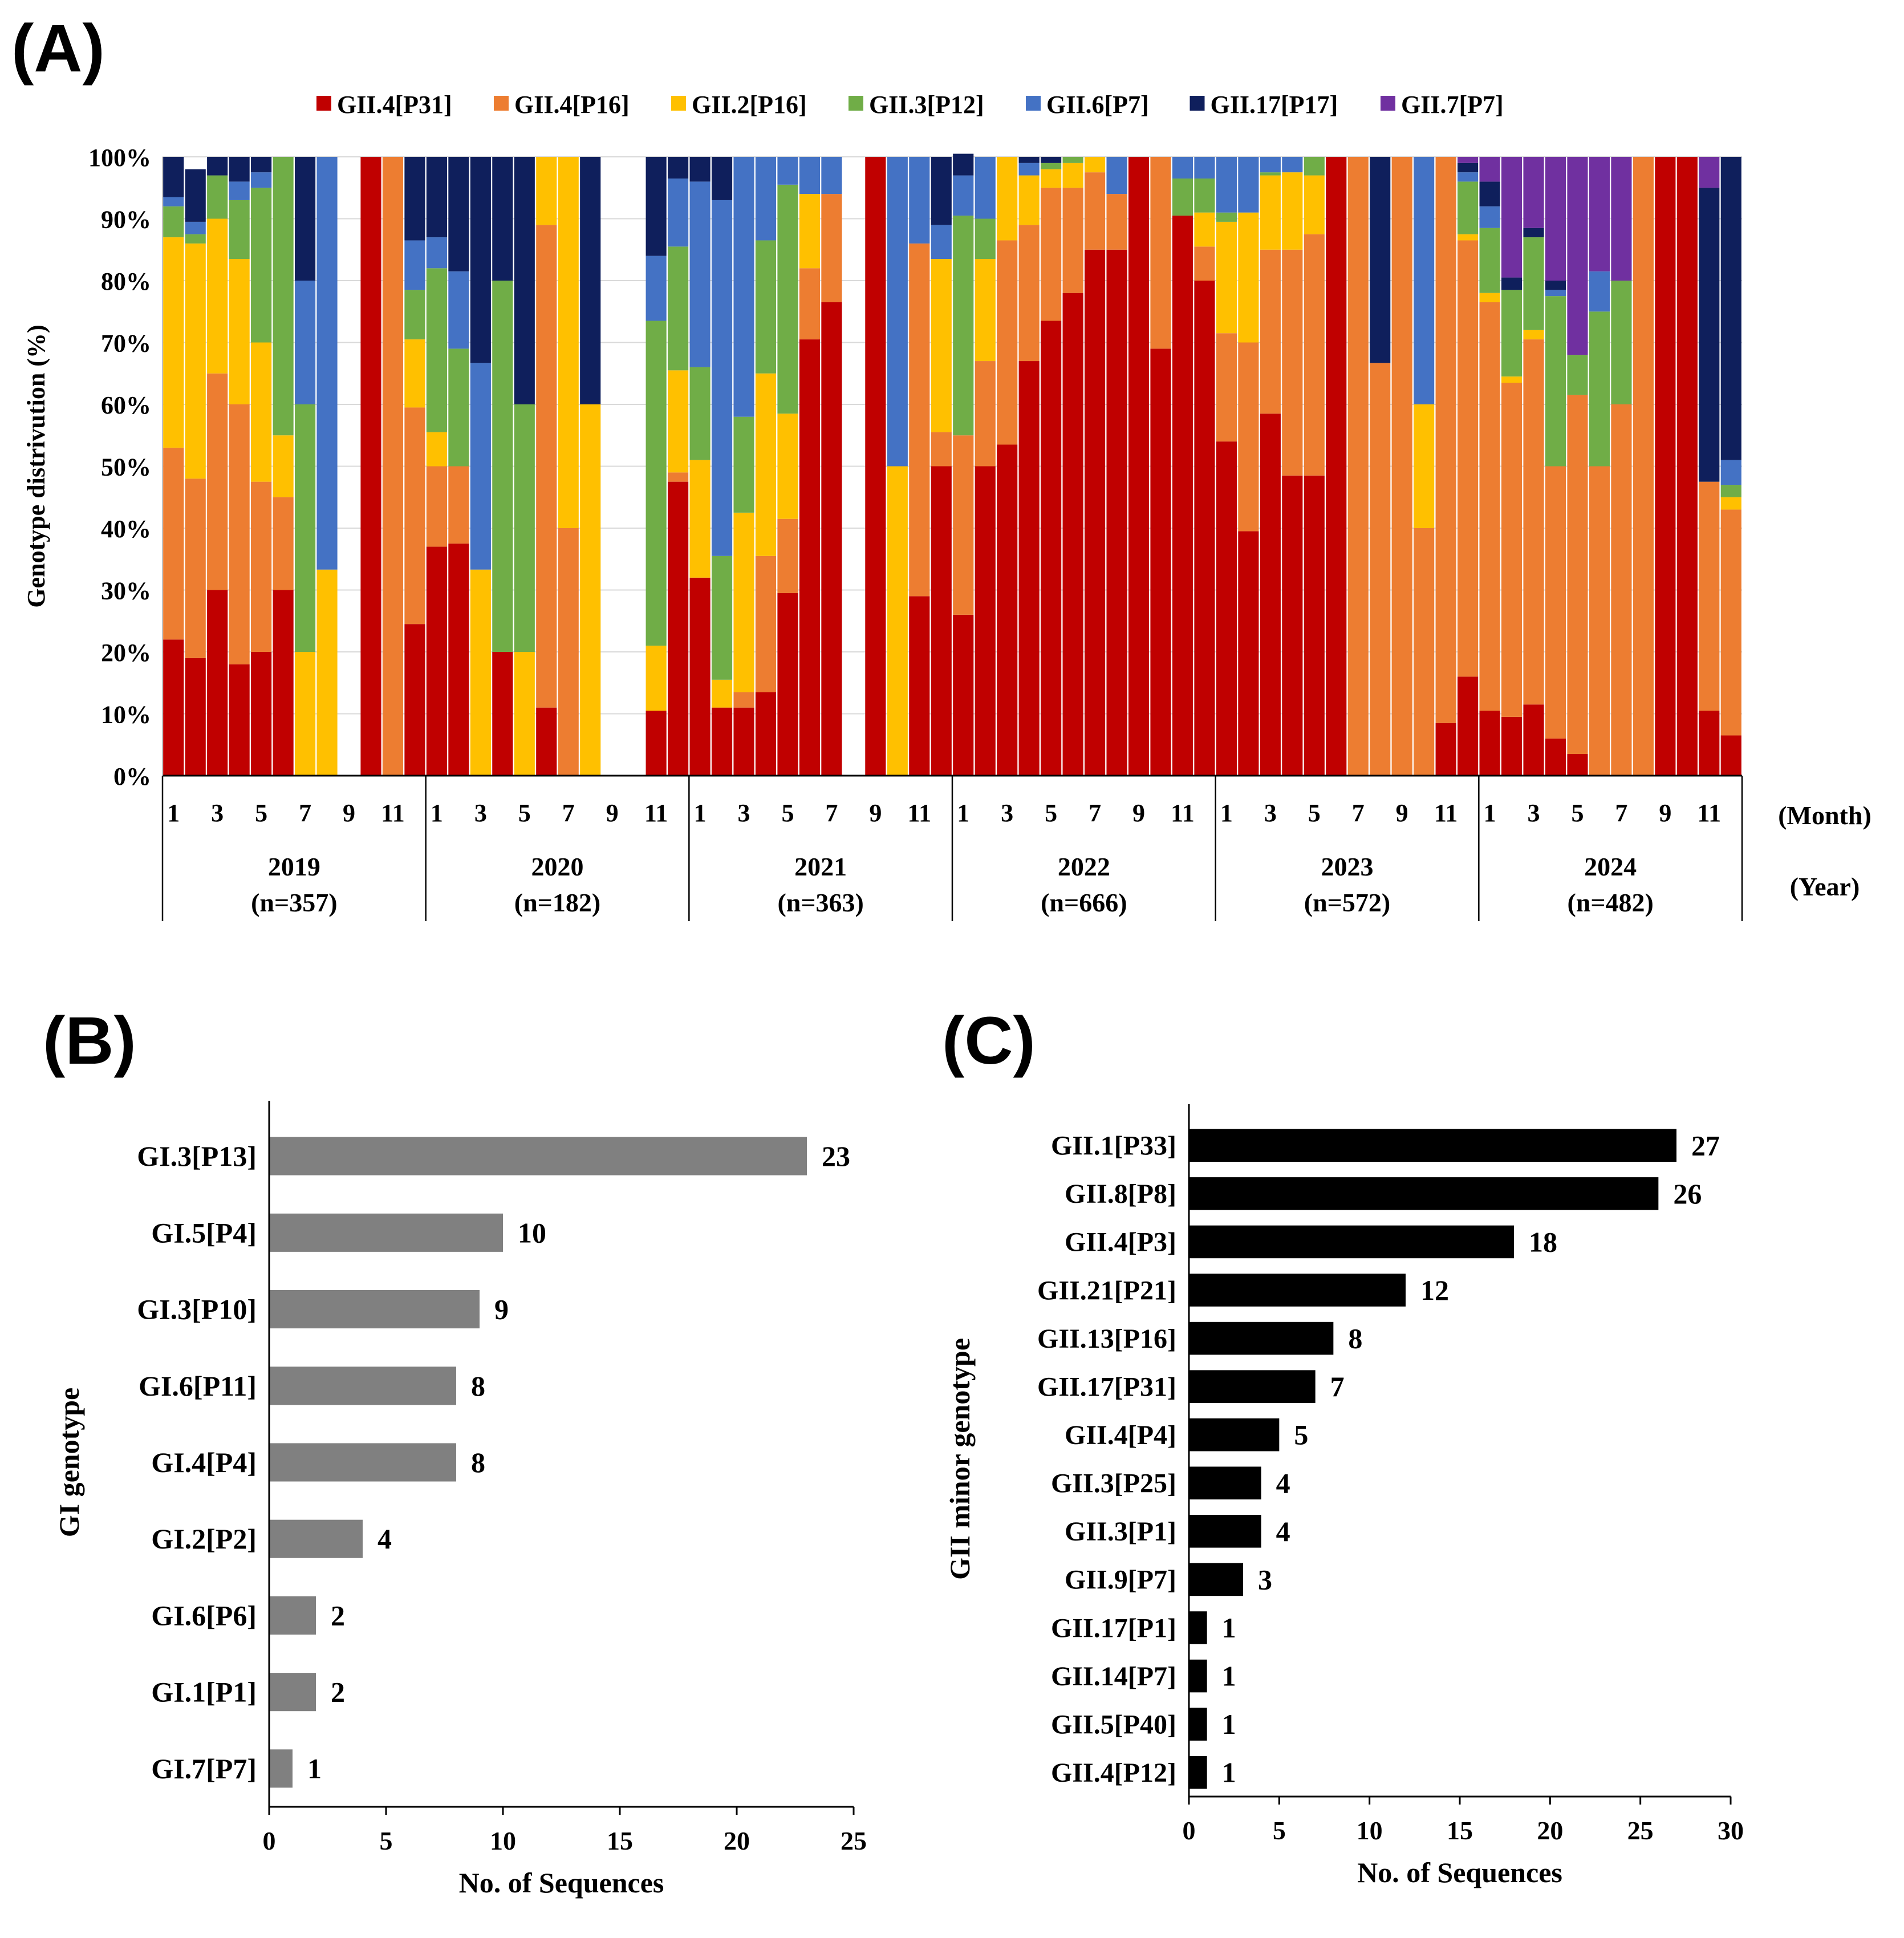 The image size is (1904, 1938). Describe the element at coordinates (532, 1232) in the screenshot. I see `value-label: 10` at that location.